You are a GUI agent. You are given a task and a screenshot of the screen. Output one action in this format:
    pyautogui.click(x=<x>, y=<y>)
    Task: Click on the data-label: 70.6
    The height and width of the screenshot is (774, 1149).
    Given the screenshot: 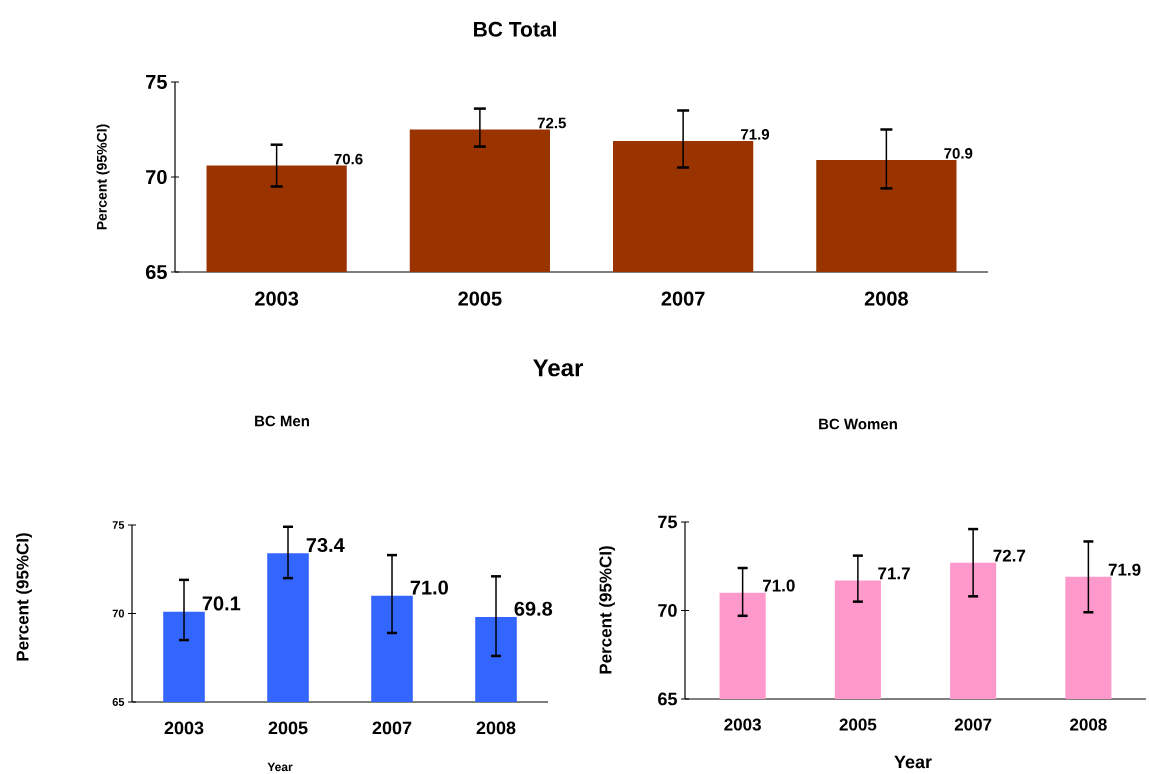 What is the action you would take?
    pyautogui.click(x=348, y=159)
    